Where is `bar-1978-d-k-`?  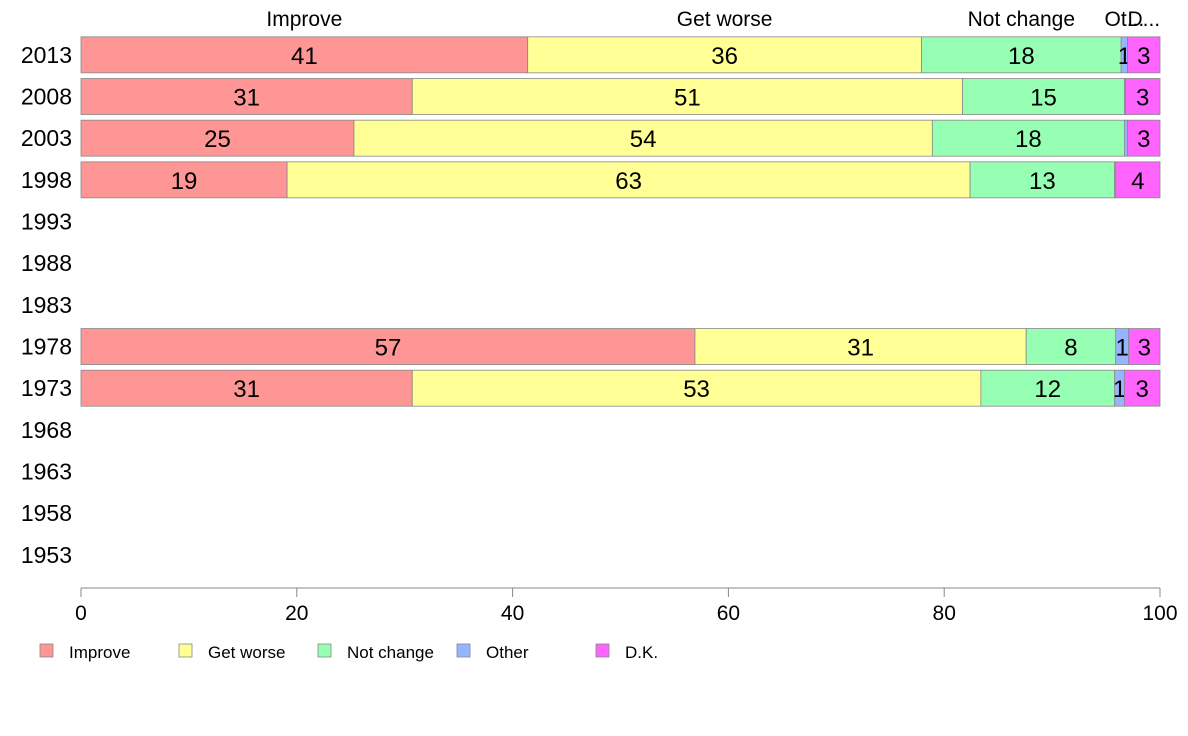 bar-1978-d-k- is located at coordinates (1144, 346).